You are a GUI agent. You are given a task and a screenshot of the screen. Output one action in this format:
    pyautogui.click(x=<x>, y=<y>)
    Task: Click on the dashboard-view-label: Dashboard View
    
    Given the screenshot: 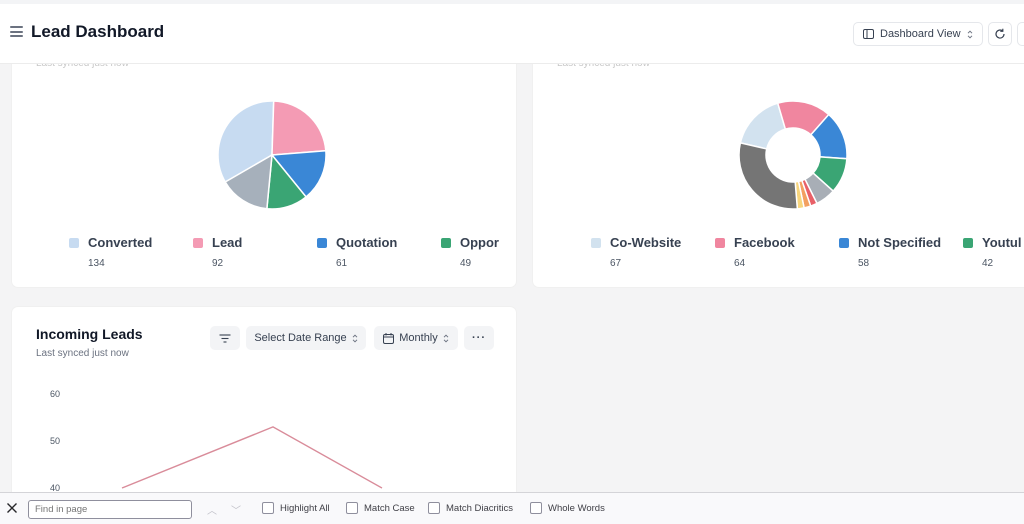 What is the action you would take?
    pyautogui.click(x=920, y=34)
    